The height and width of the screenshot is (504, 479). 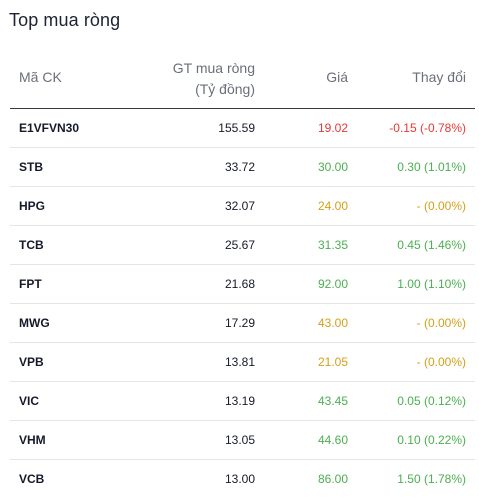 I want to click on change: 0.10 (0.22%), so click(x=431, y=440).